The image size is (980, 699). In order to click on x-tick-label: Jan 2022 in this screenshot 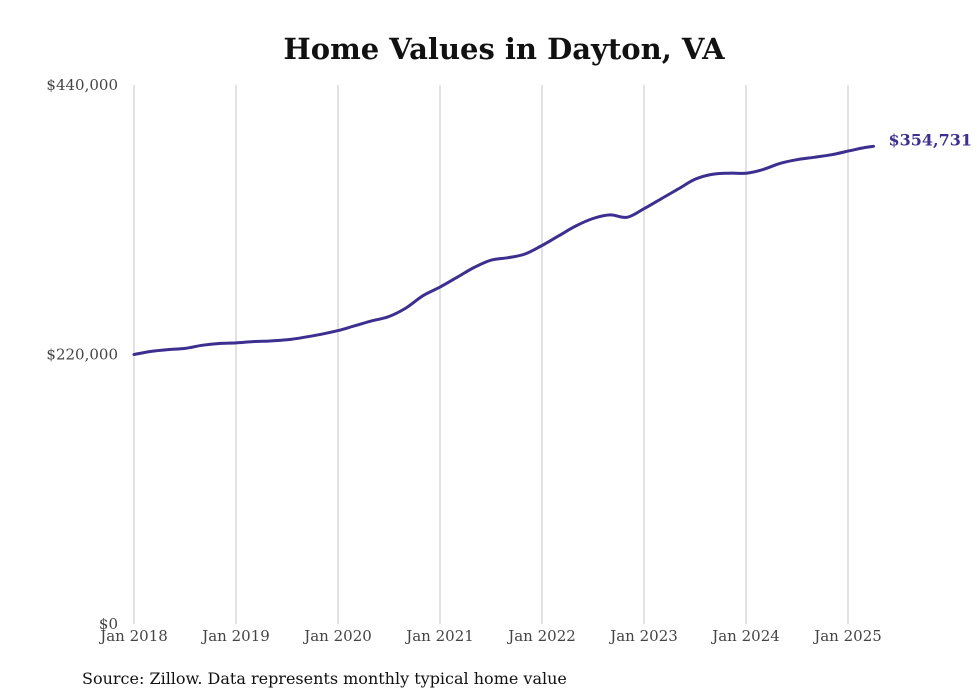, I will do `click(541, 636)`.